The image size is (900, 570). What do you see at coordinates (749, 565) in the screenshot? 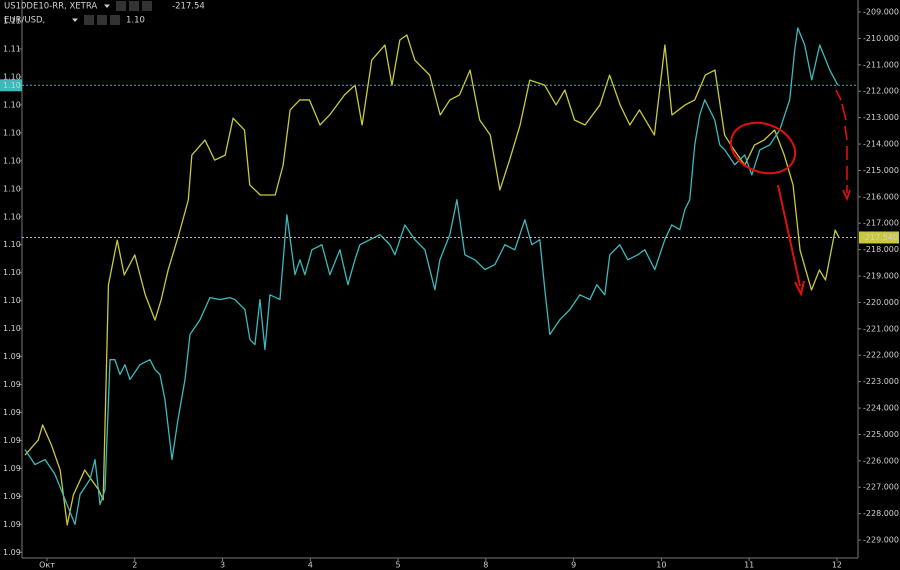
I see `x-tick-label: 11` at bounding box center [749, 565].